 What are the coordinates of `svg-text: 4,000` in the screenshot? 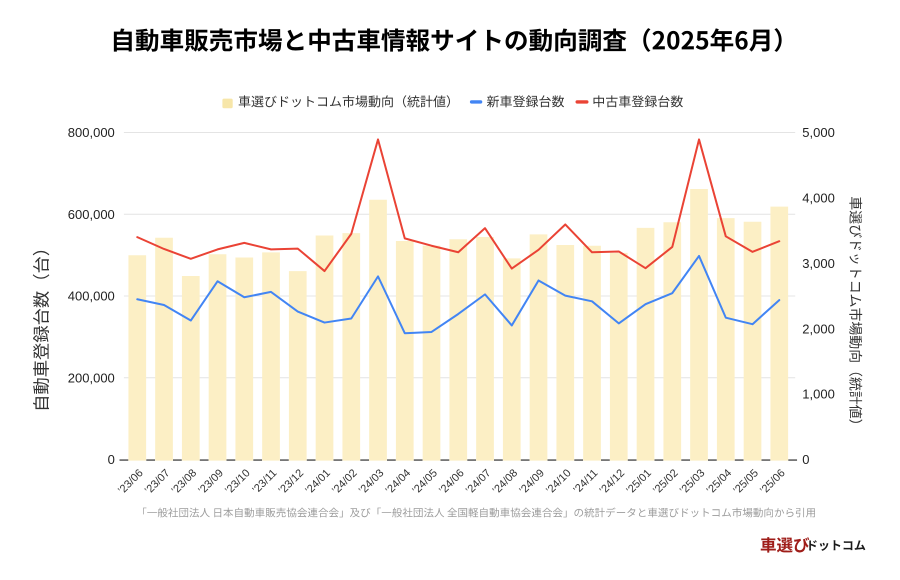 It's located at (818, 198).